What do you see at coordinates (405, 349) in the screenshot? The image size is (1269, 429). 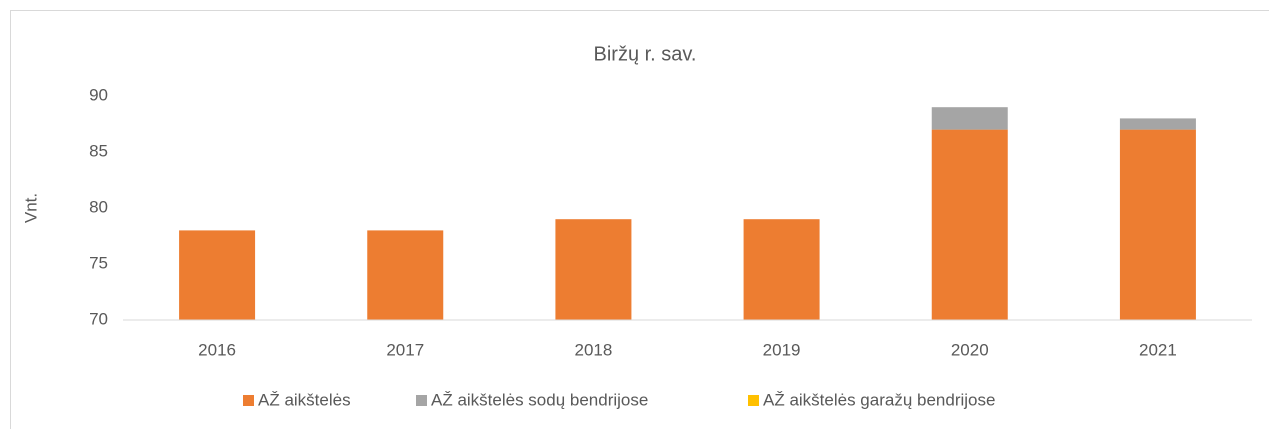 I see `x-tick-label: 2017` at bounding box center [405, 349].